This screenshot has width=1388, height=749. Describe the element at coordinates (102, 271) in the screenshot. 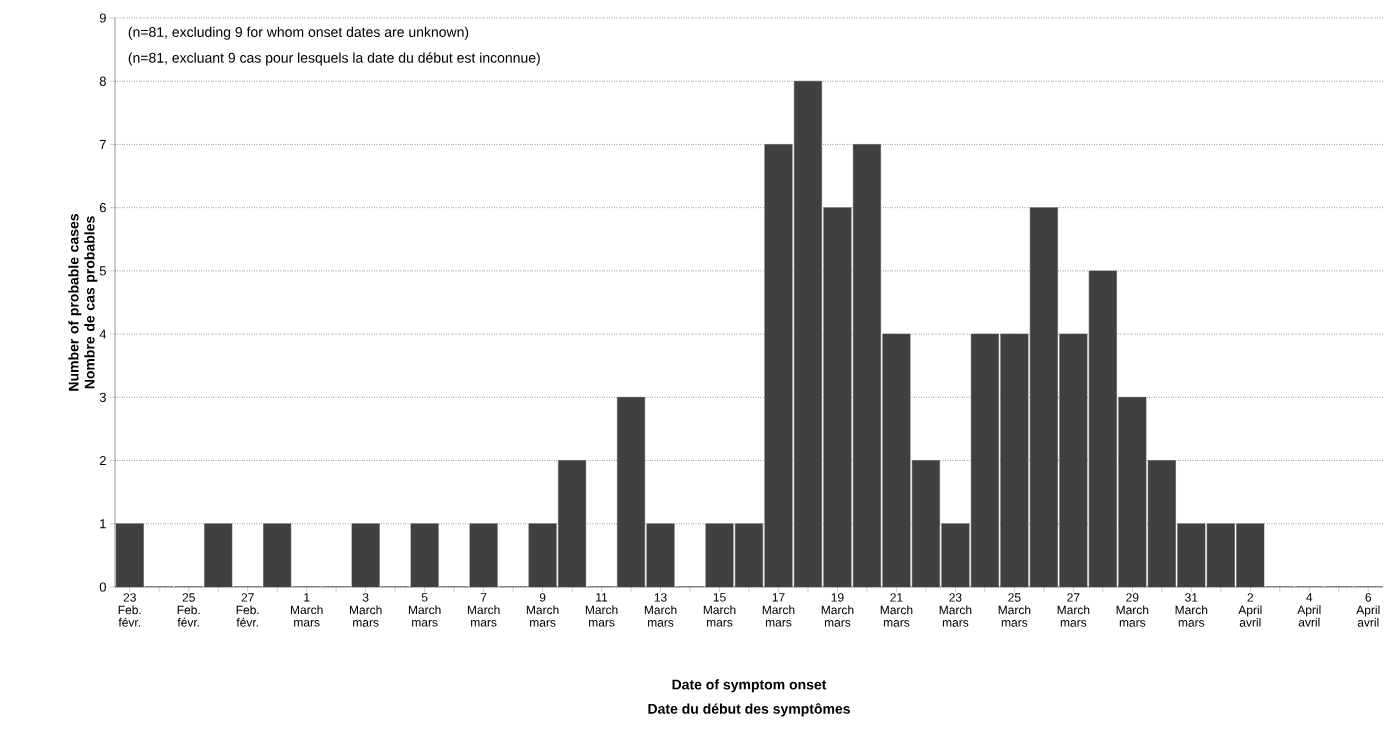

I see `y-tick-label: 5` at that location.